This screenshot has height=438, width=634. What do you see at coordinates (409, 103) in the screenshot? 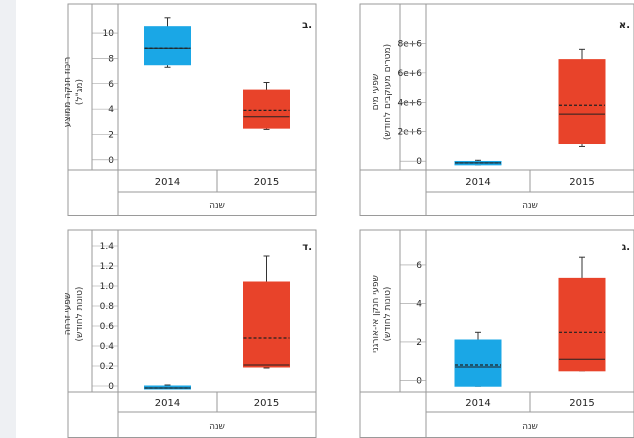
I see `y-tick-label: 4e+6` at bounding box center [409, 103].